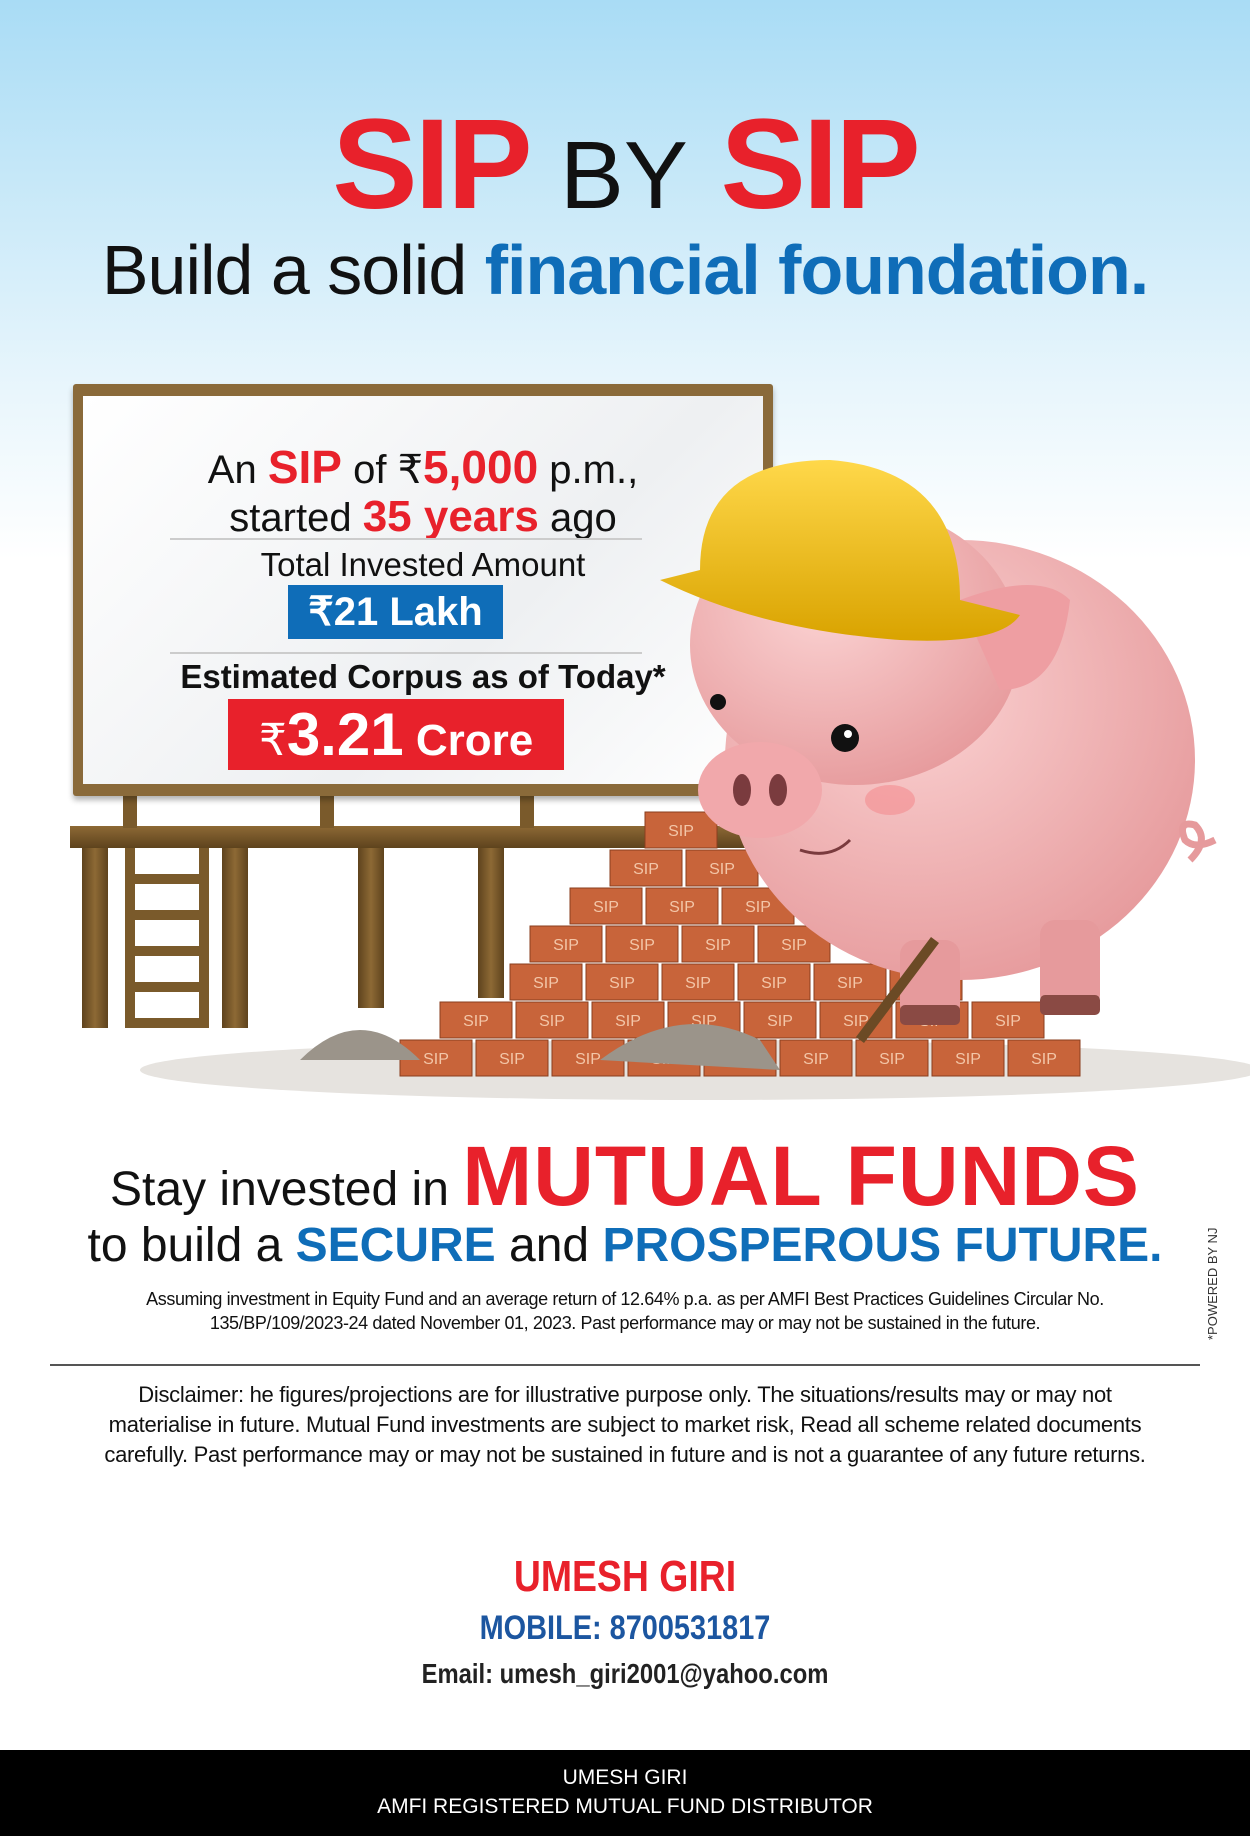 The image size is (1250, 1836). I want to click on piggy-bank, so click(938, 751).